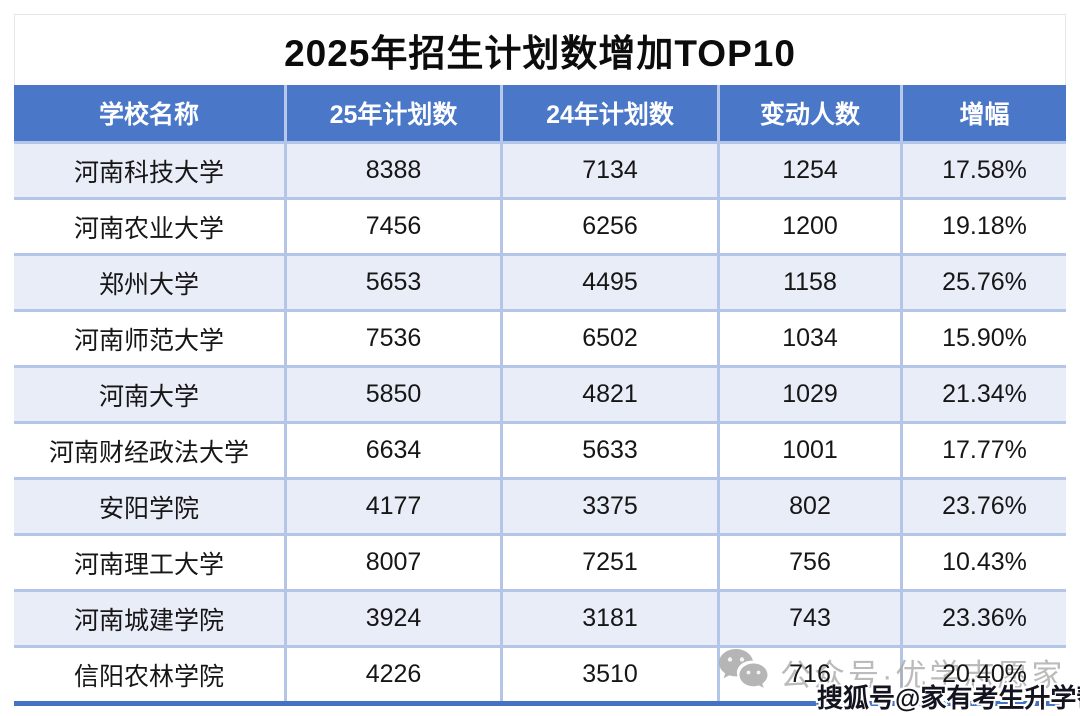  What do you see at coordinates (984, 506) in the screenshot?
I see `cell-increase: 23.76%` at bounding box center [984, 506].